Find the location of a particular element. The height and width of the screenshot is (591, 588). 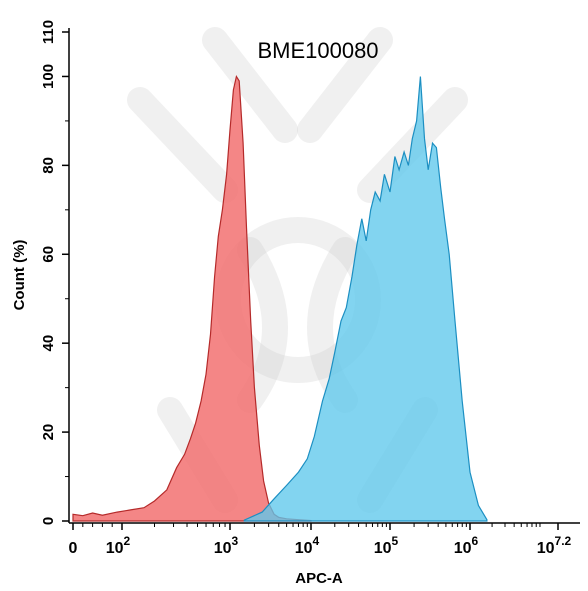

y-tick-label: 110 is located at coordinates (48, 32).